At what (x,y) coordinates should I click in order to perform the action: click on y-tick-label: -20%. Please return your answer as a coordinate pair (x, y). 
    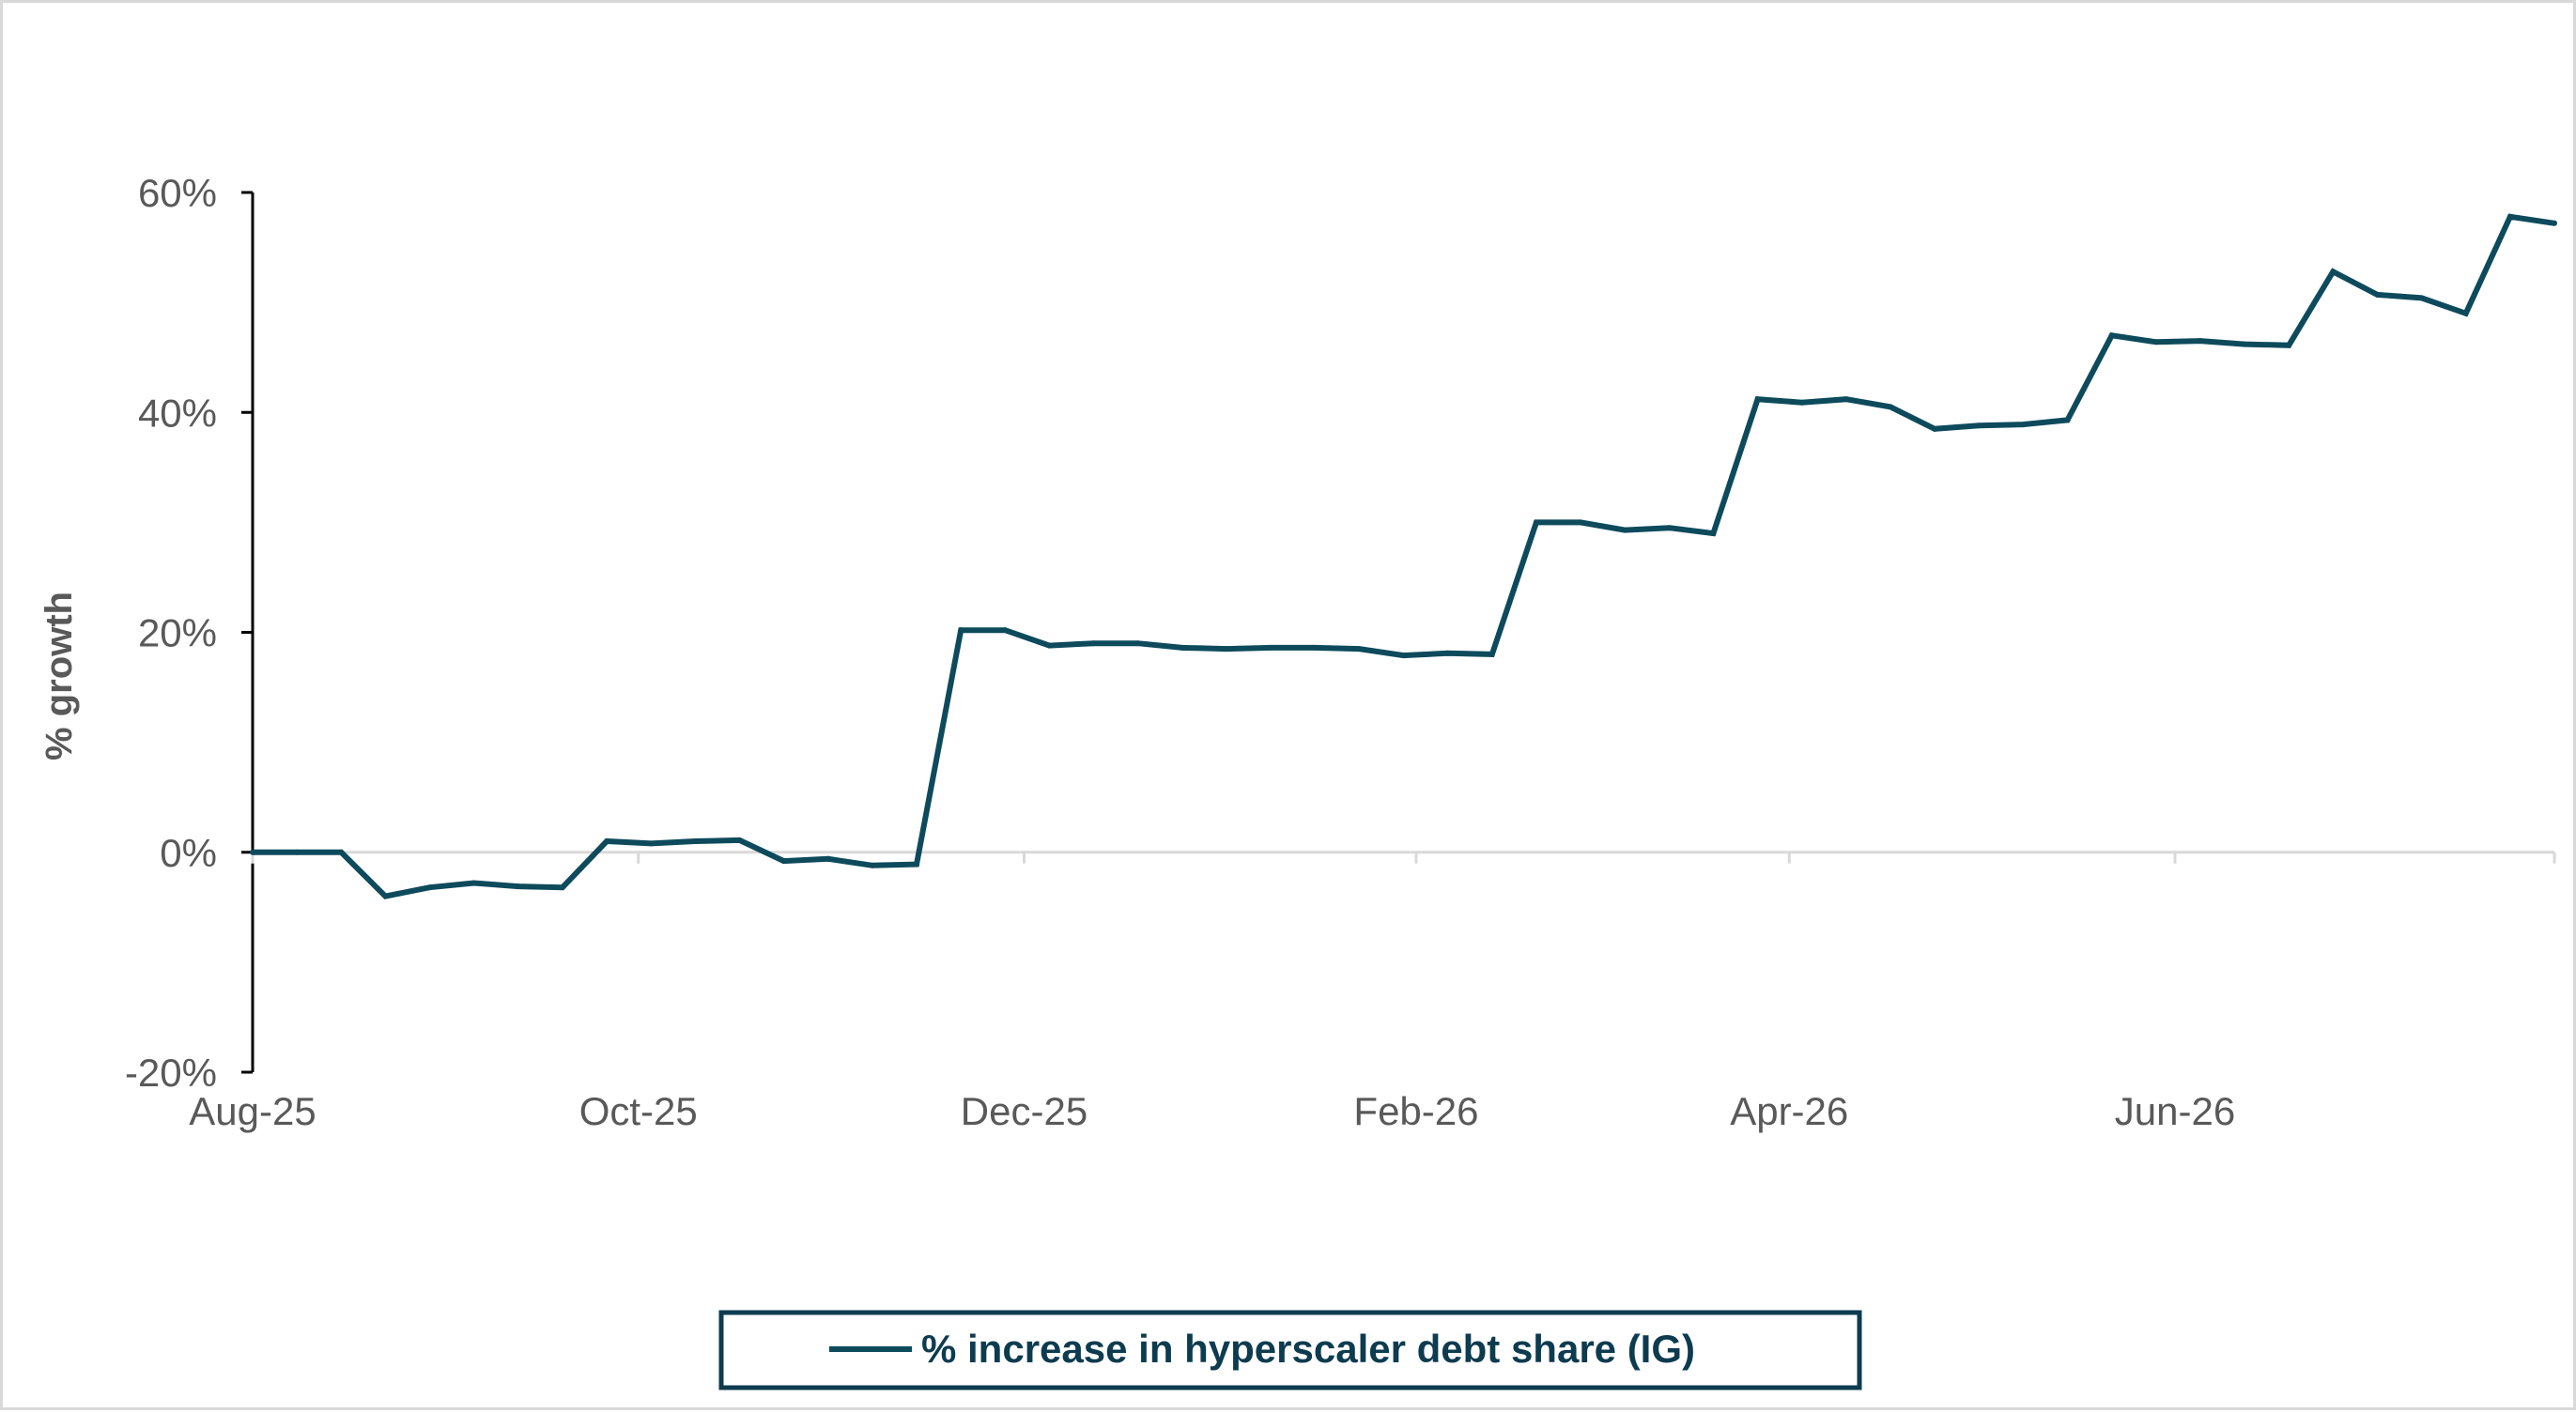
    Looking at the image, I should click on (171, 1073).